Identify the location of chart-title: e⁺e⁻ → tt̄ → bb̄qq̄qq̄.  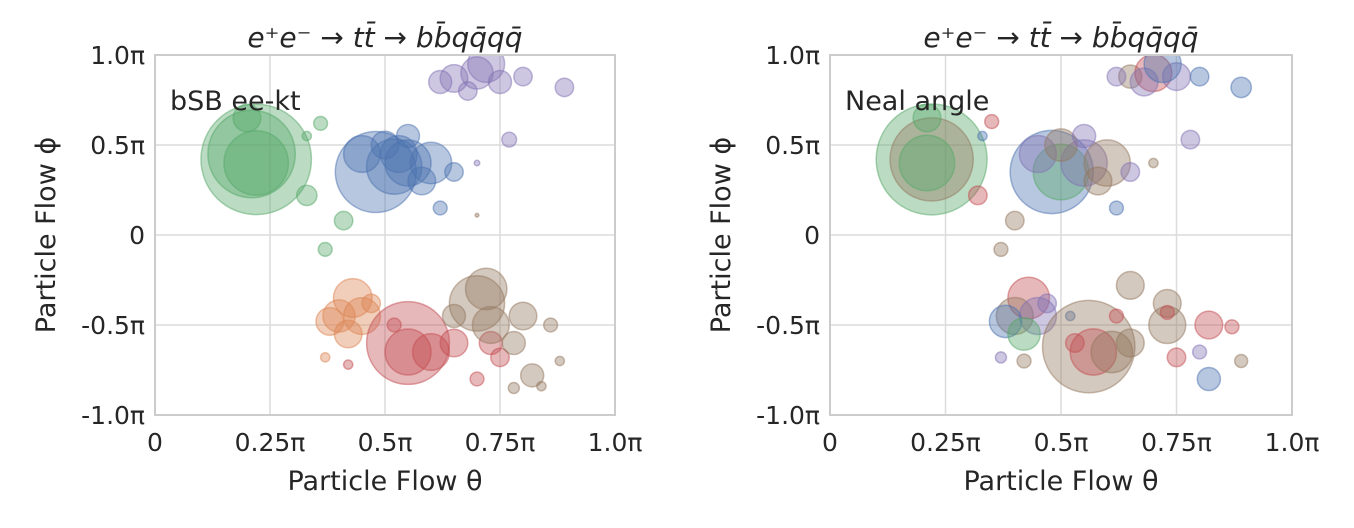
(384, 37).